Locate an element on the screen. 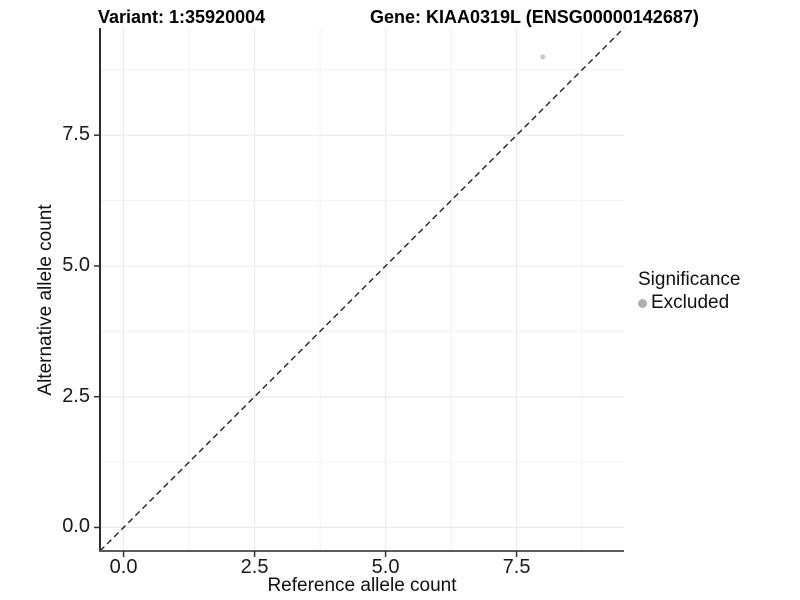 The image size is (800, 600). variant-title: Variant: 1:35920004 is located at coordinates (182, 17).